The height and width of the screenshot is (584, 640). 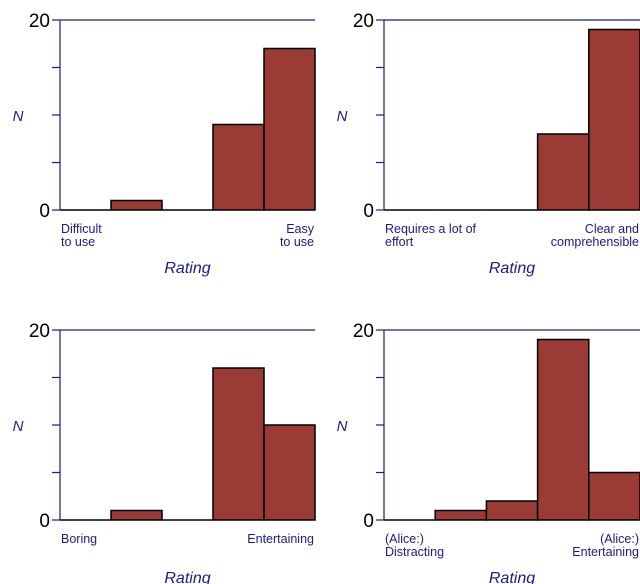 I want to click on left-anchor-label: Distracting, so click(x=414, y=552).